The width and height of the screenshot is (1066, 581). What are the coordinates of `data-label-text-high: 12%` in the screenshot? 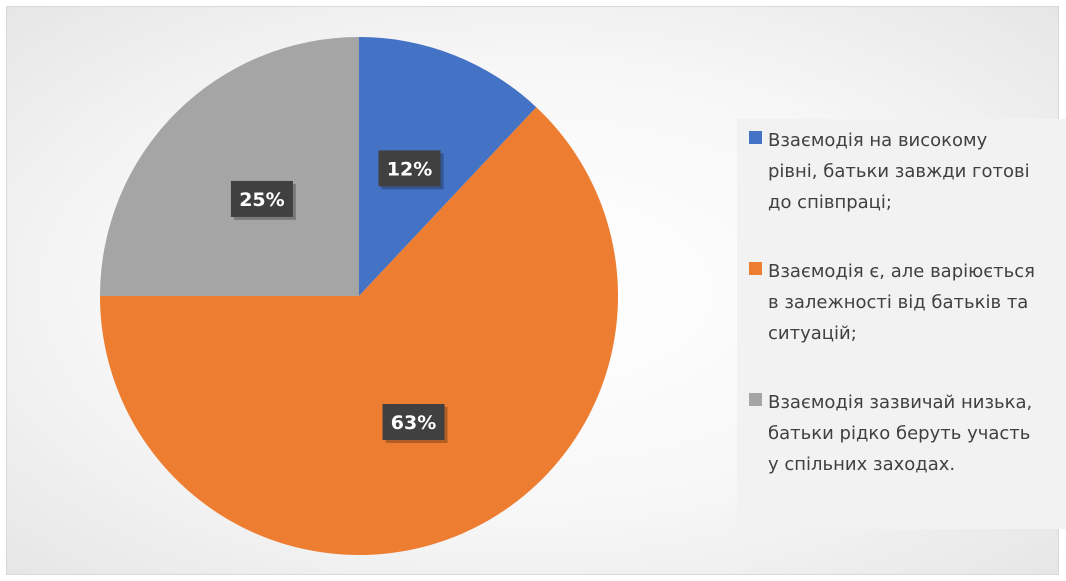 It's located at (409, 169).